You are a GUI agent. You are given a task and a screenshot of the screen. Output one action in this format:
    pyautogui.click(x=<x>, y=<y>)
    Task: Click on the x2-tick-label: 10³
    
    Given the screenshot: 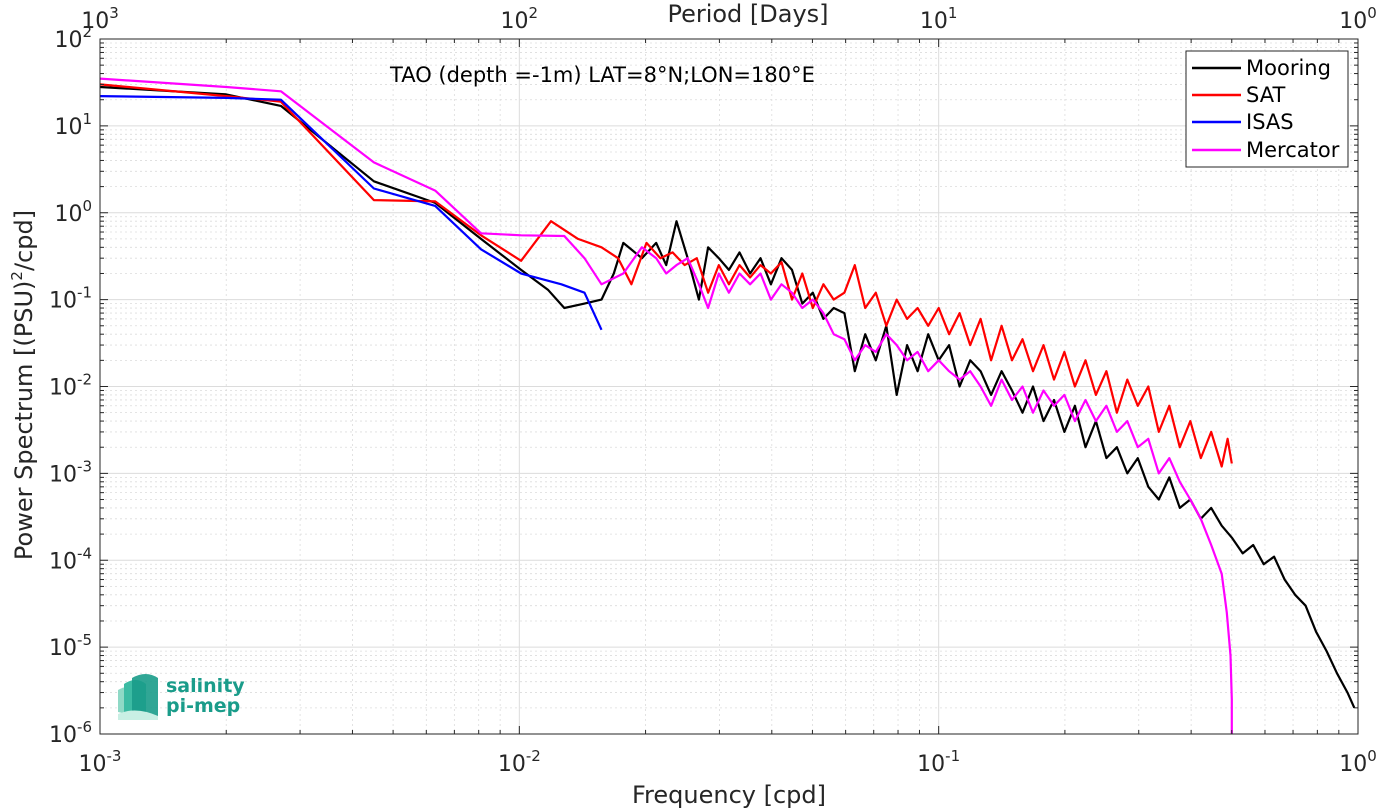 What is the action you would take?
    pyautogui.click(x=100, y=19)
    